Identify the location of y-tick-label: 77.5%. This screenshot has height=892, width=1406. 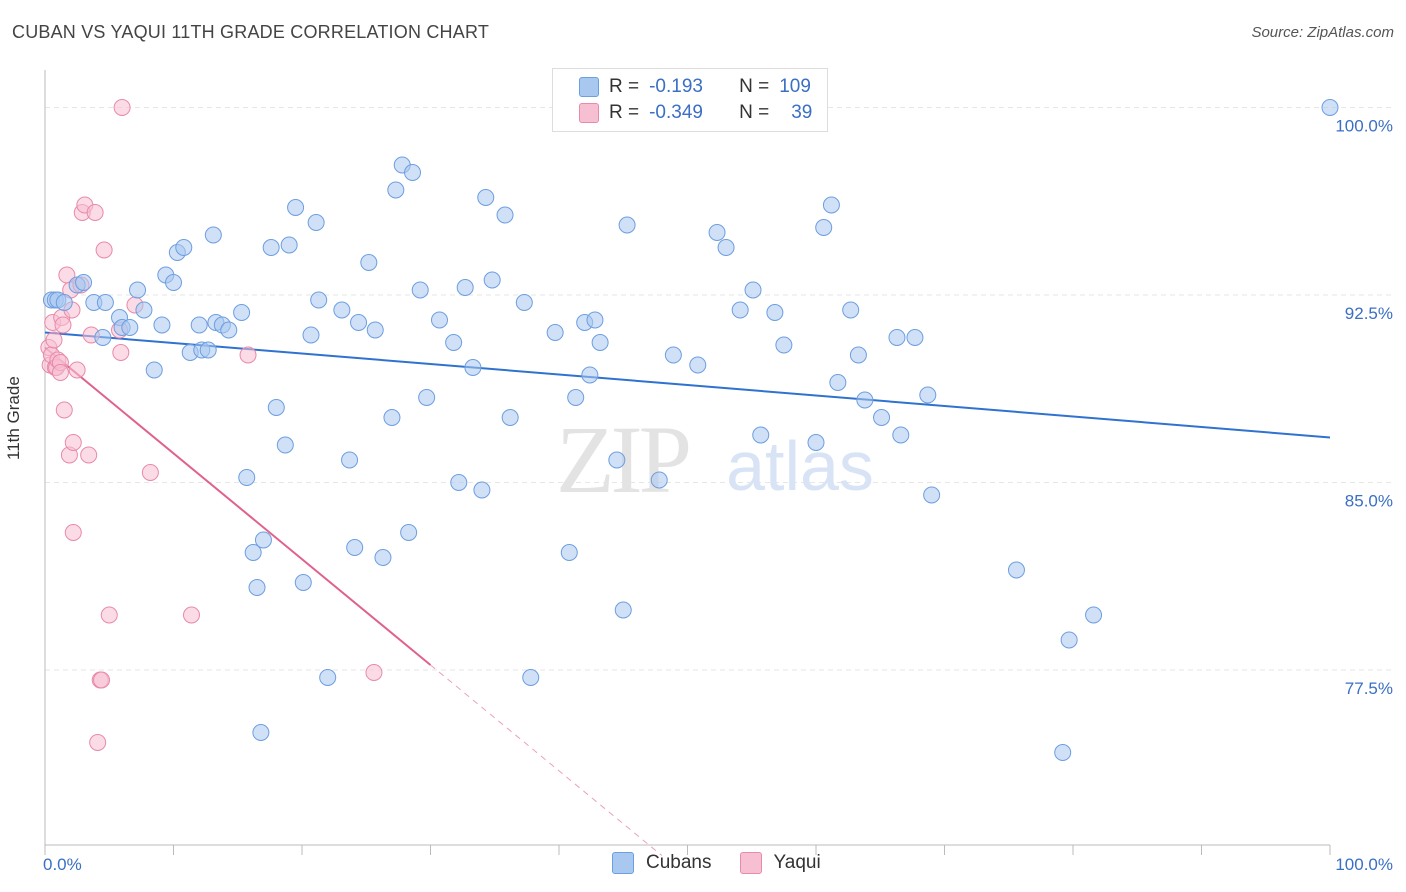
(1369, 688).